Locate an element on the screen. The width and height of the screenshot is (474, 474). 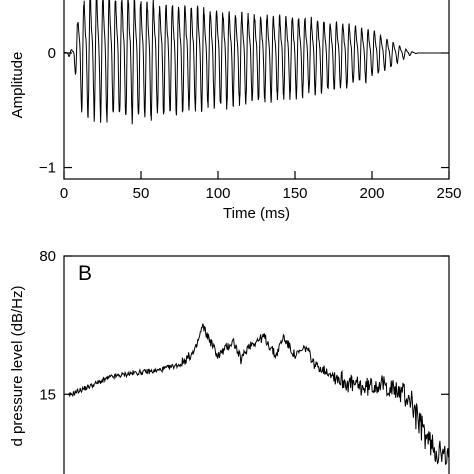
panel-b-y-tick-label: 80 is located at coordinates (47, 256).